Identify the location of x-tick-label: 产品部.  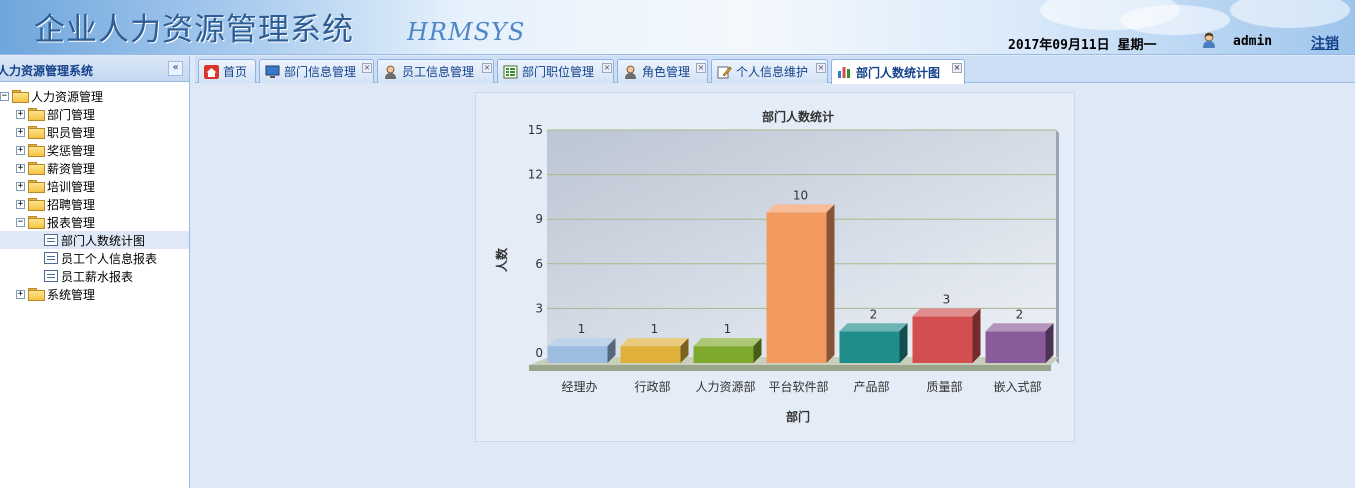
(871, 386).